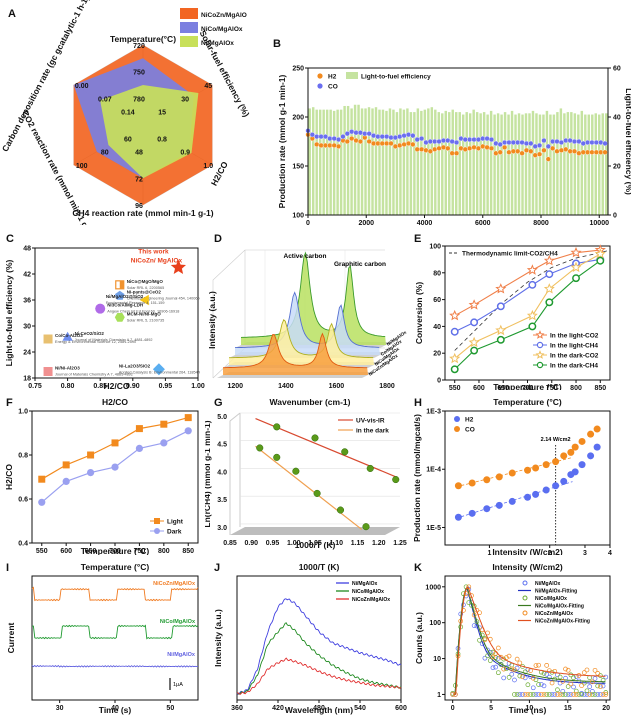 This screenshot has height=716, width=631. Describe the element at coordinates (305, 256) in the screenshot. I see `annotation-active-carbon: Active carbon` at that location.